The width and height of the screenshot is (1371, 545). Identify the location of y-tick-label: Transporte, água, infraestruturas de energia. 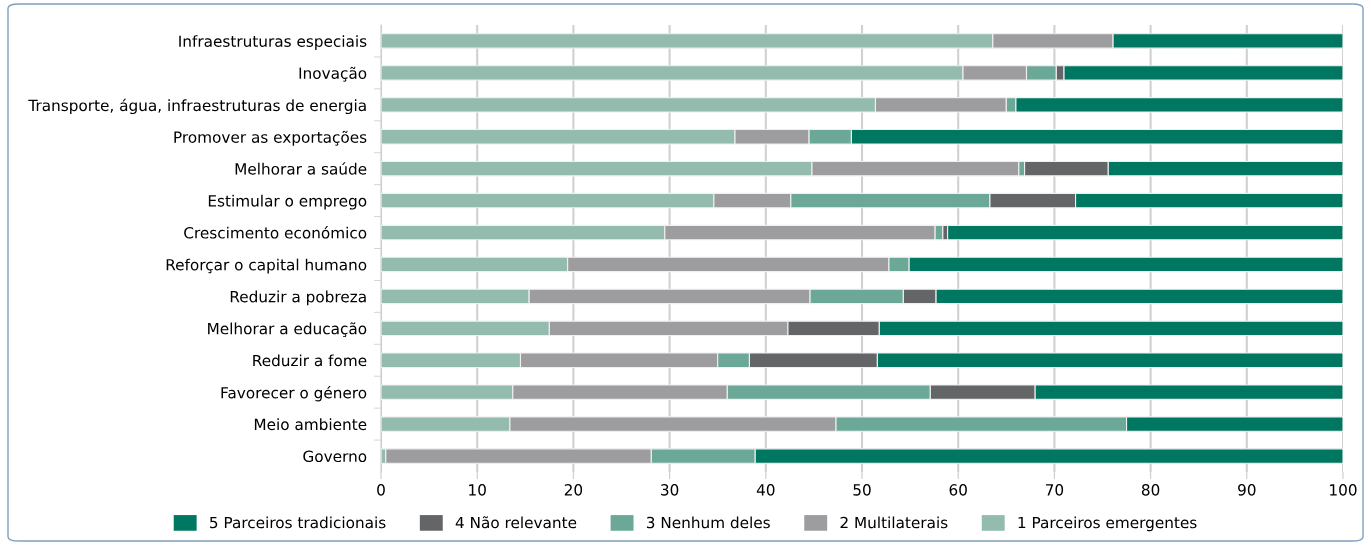
(197, 106).